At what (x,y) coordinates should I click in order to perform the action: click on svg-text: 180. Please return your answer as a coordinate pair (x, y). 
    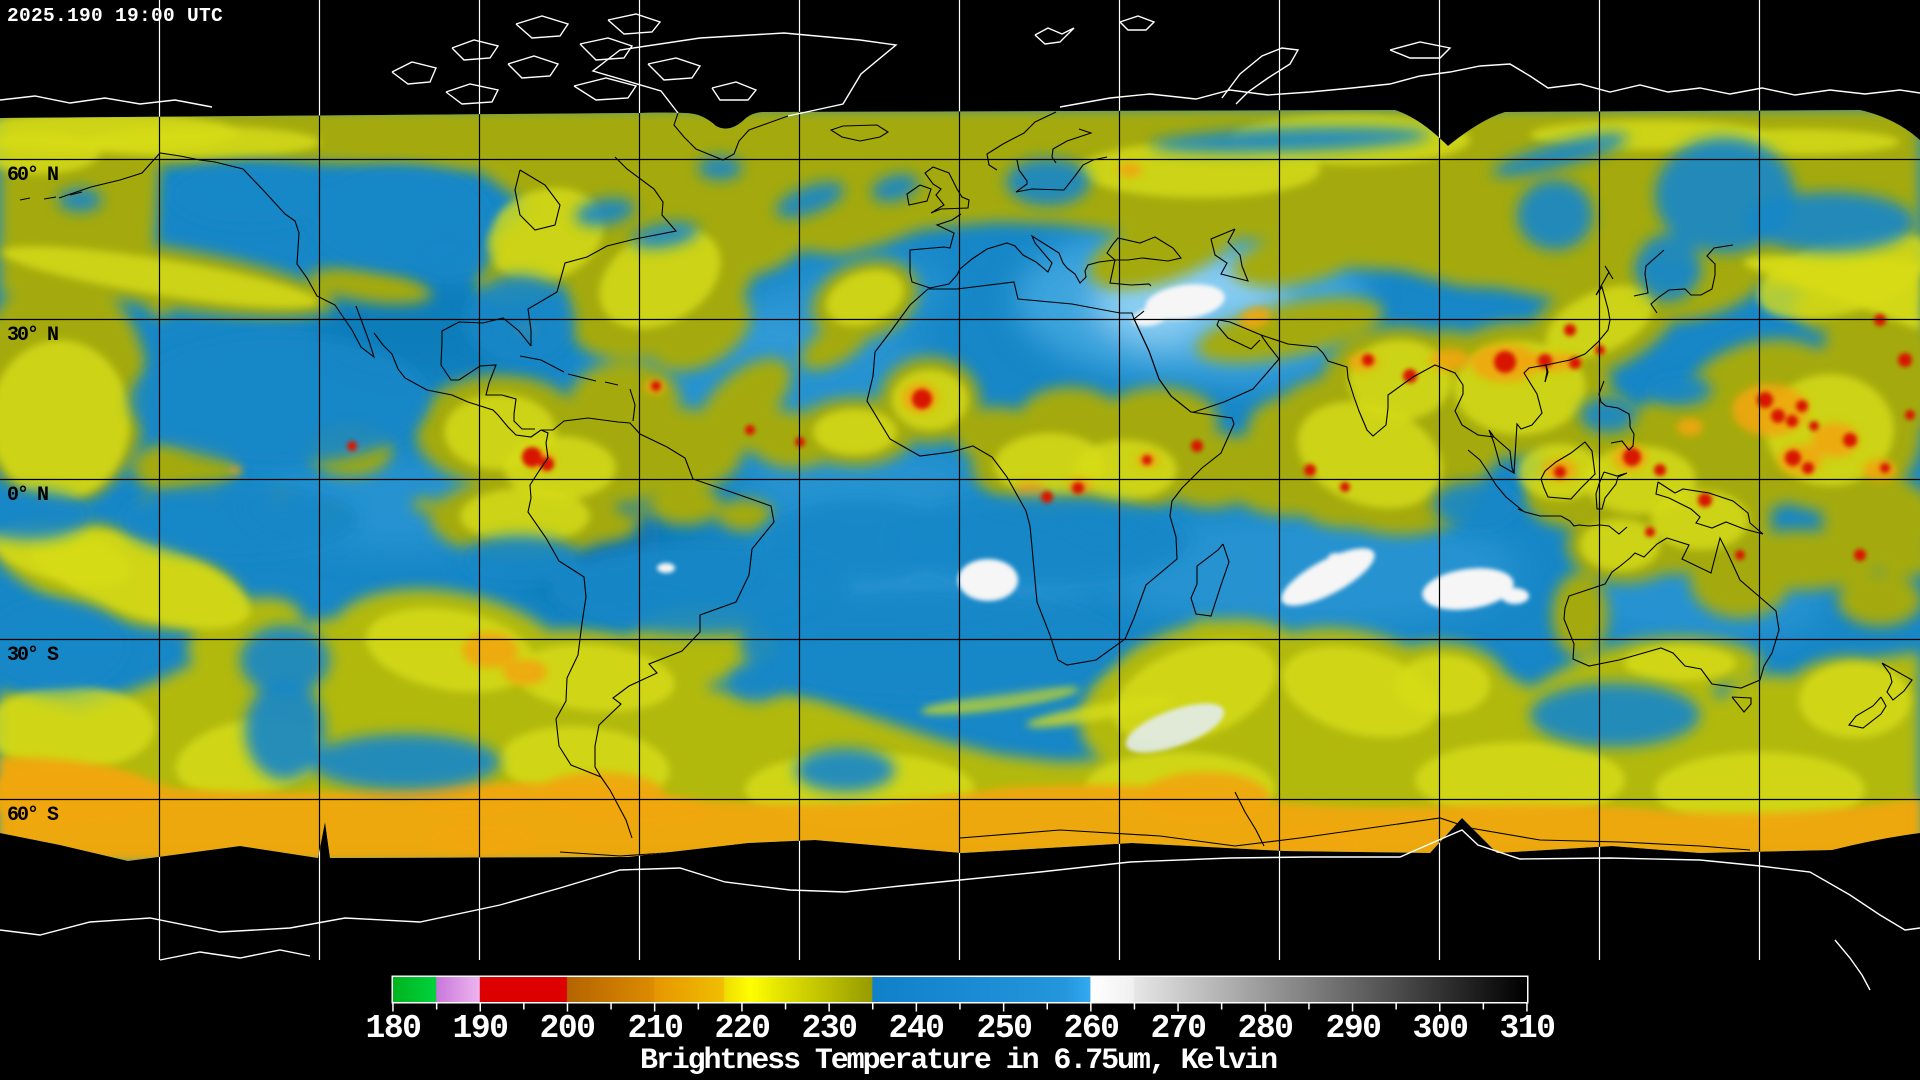
    Looking at the image, I should click on (393, 1028).